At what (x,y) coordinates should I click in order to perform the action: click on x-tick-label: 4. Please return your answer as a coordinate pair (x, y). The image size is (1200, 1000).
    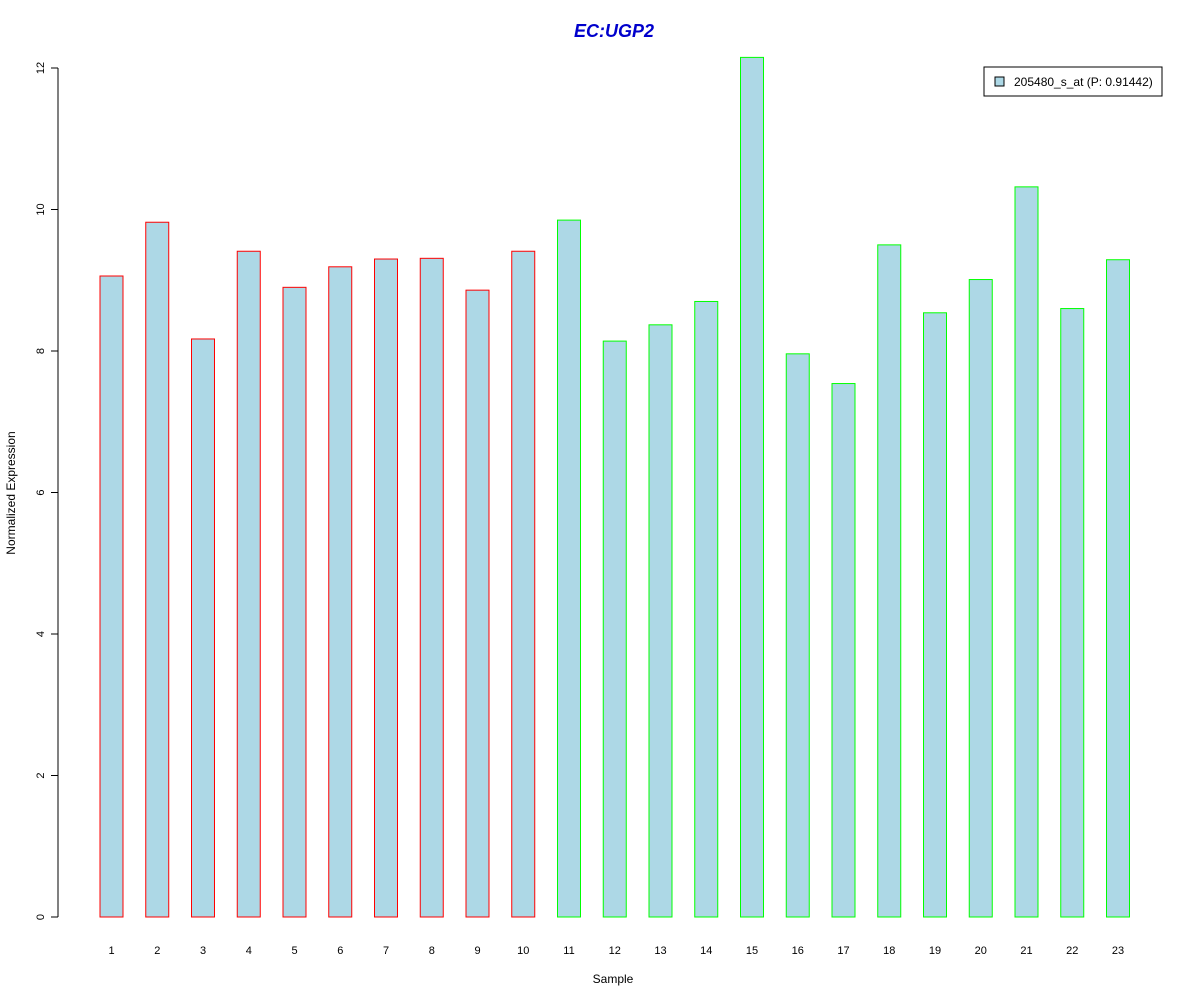
    Looking at the image, I should click on (249, 951).